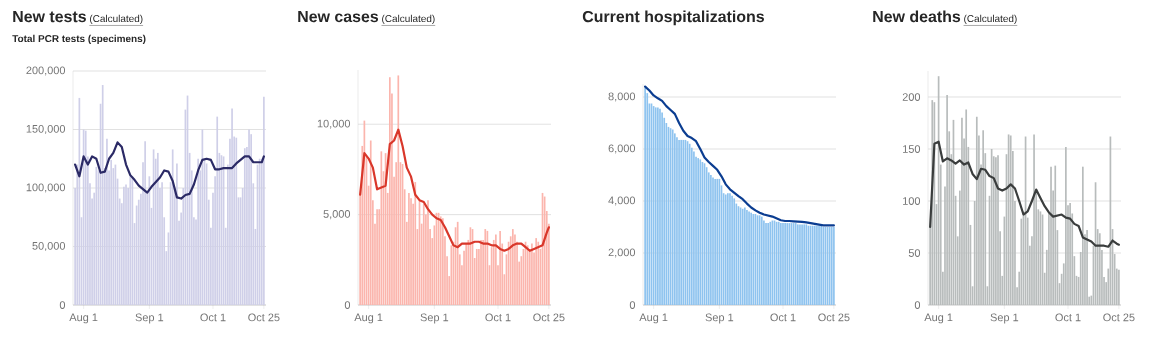  Describe the element at coordinates (917, 16) in the screenshot. I see `chart-title: New deaths` at that location.